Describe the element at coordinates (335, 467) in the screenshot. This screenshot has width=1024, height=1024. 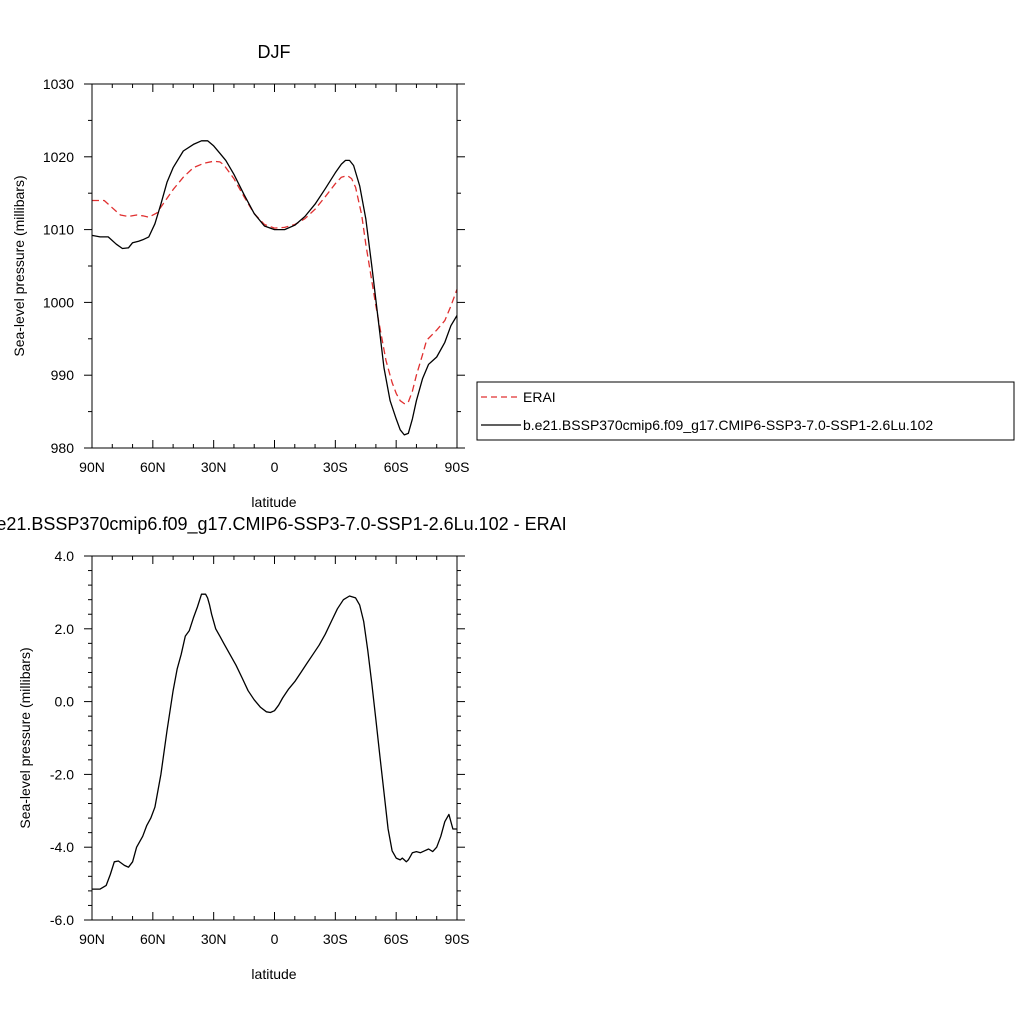
I see `top-x-tick-label: 30S` at that location.